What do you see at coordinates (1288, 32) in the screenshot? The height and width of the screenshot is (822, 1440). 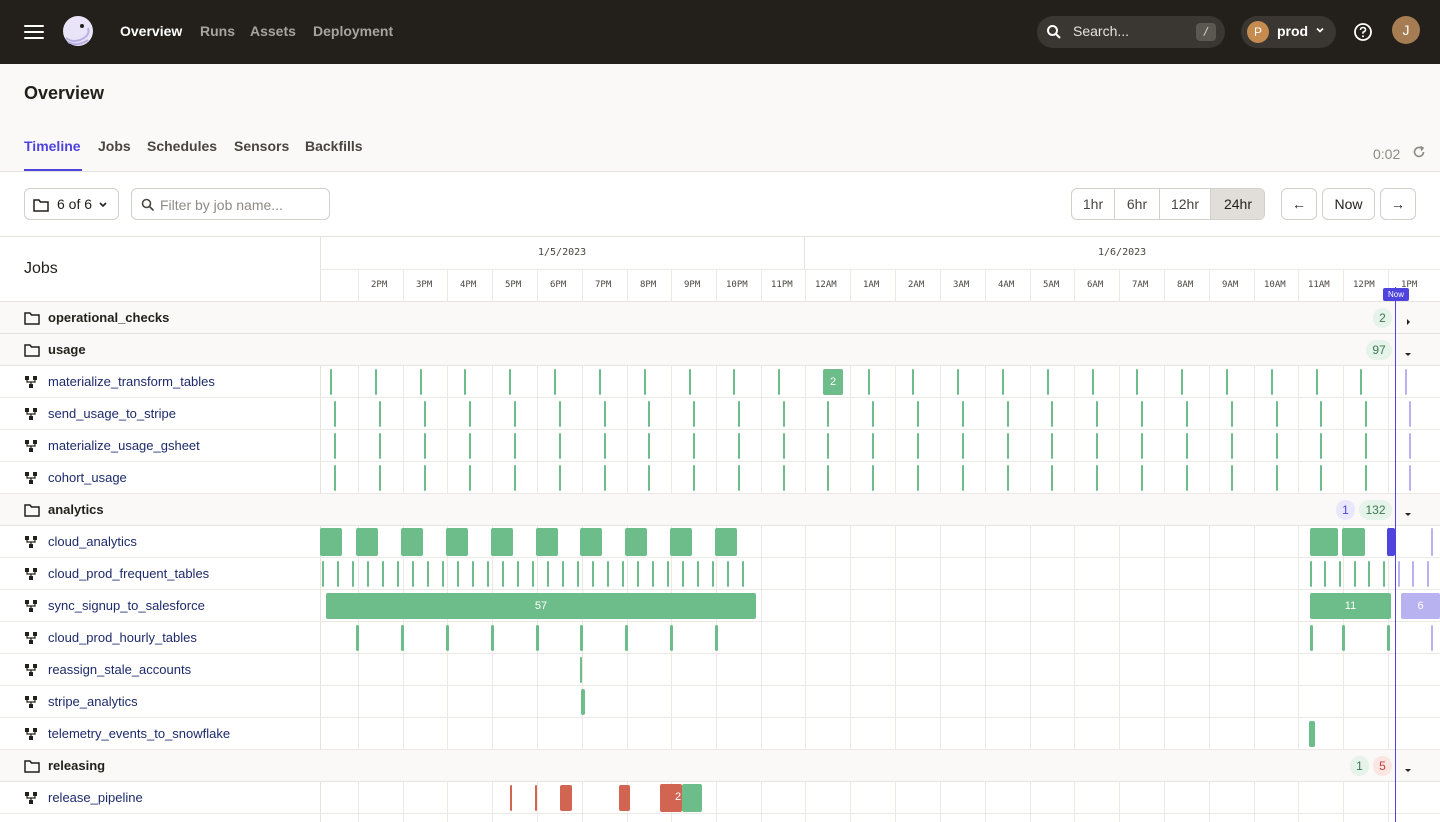 I see `deployment-switcher: P prod` at bounding box center [1288, 32].